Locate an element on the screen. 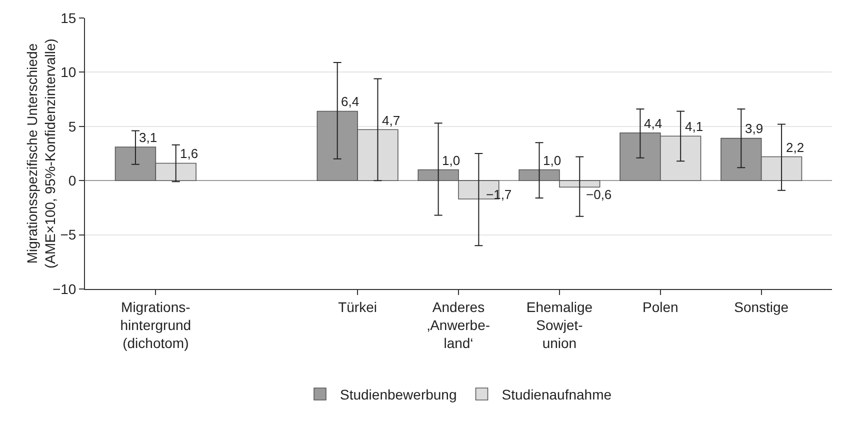  data-label: −0,6 is located at coordinates (599, 194).